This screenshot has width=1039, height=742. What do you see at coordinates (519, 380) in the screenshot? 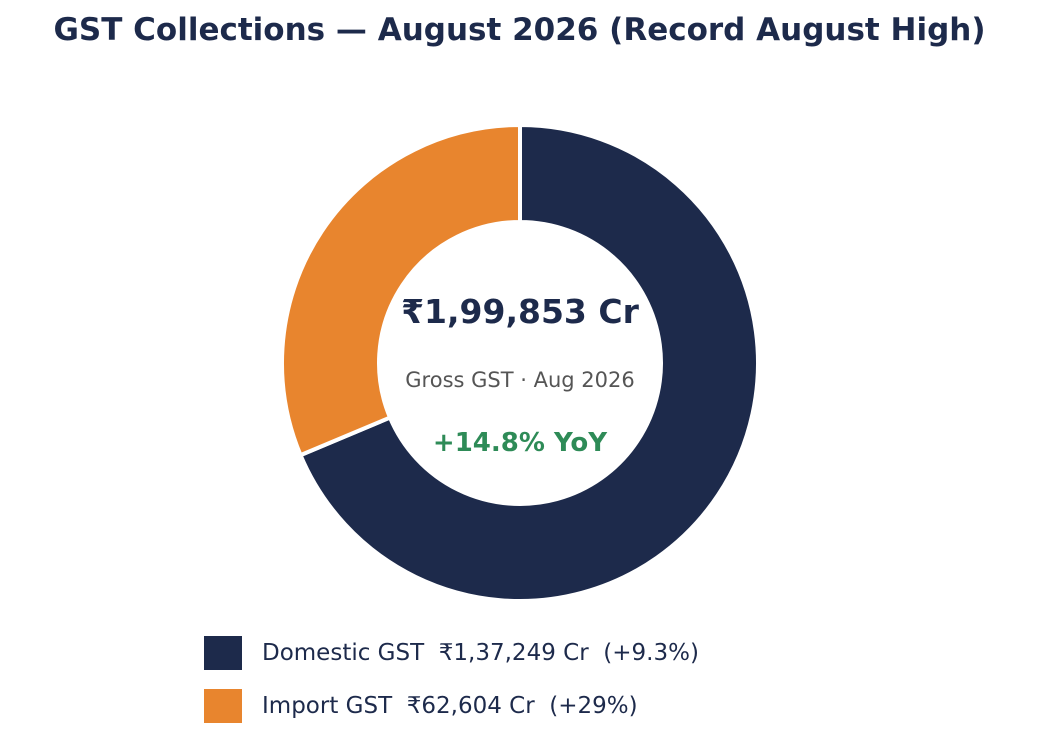
I see `center-subtitle: Gross GST · Aug 2026` at bounding box center [519, 380].